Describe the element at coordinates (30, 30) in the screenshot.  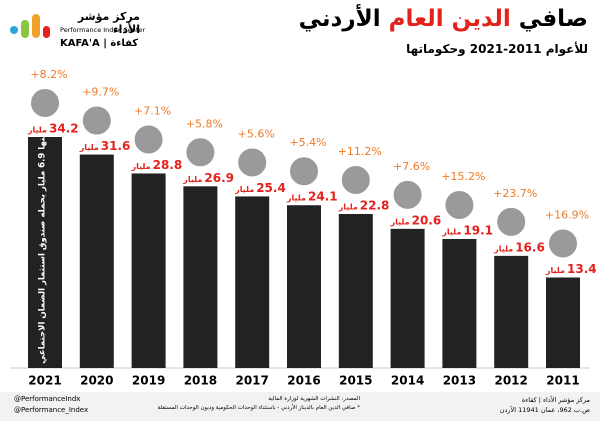
I see `logo-icon` at that location.